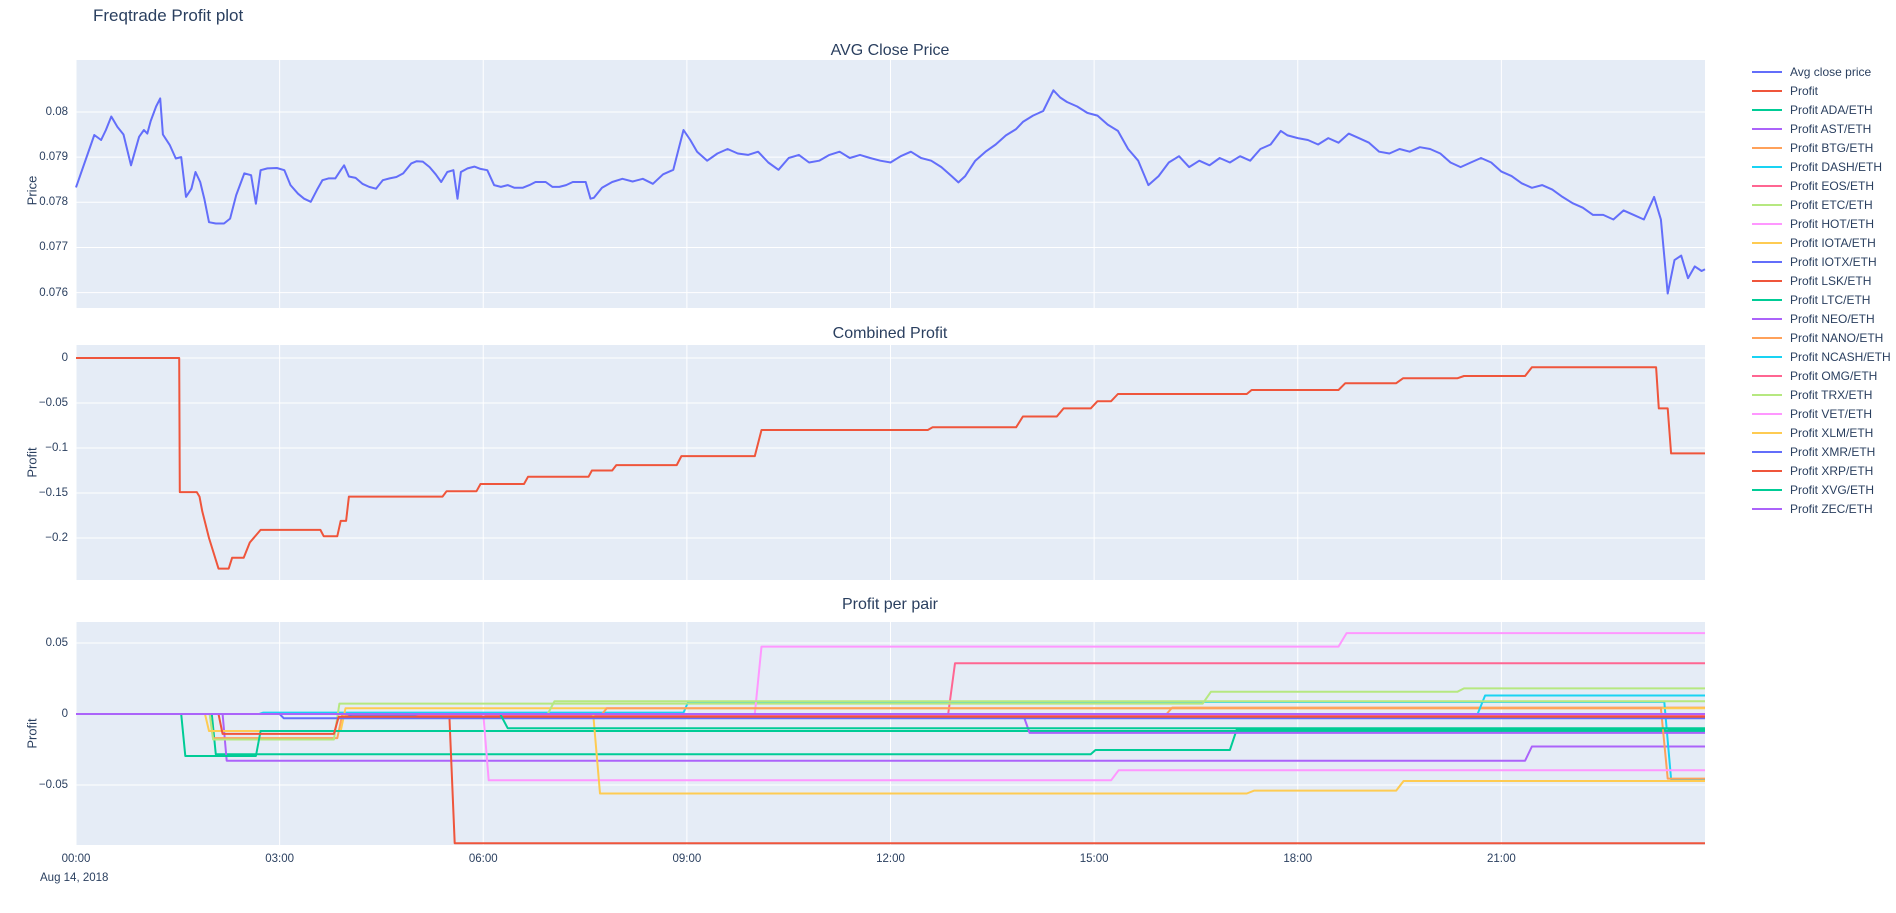 This screenshot has height=913, width=1896. I want to click on legend-item-label: Profit NEO/ETH, so click(1832, 319).